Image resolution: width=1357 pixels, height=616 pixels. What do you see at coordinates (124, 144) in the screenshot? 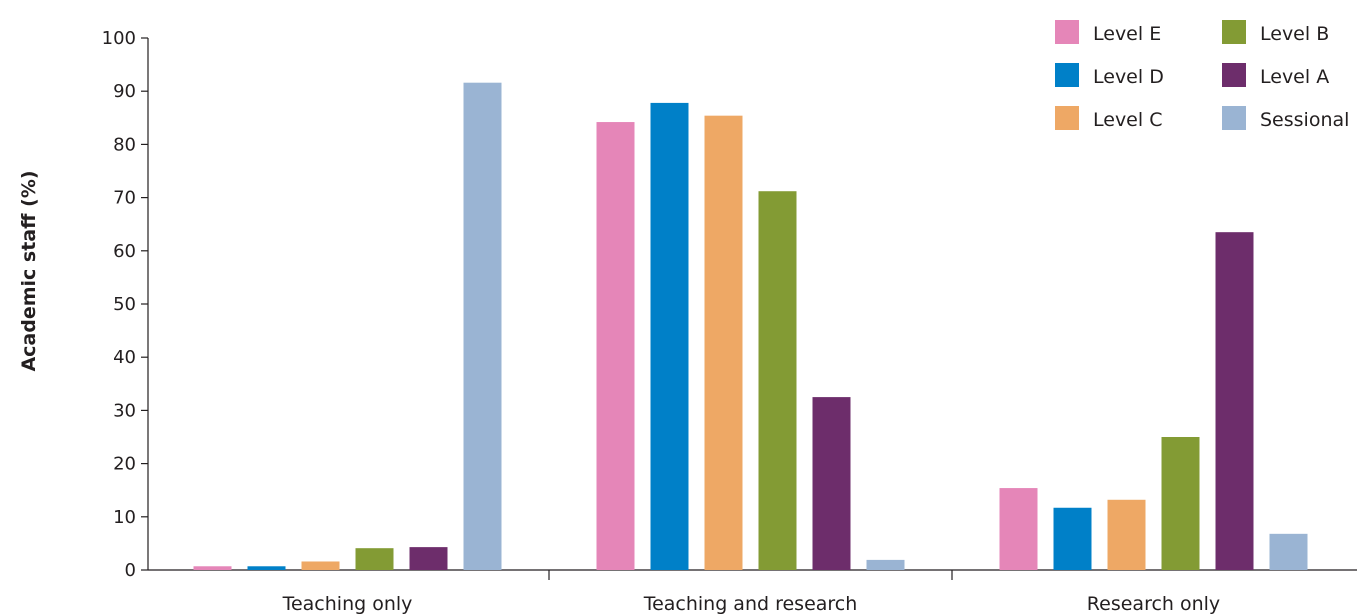
I see `y-tick-label: 80` at bounding box center [124, 144].